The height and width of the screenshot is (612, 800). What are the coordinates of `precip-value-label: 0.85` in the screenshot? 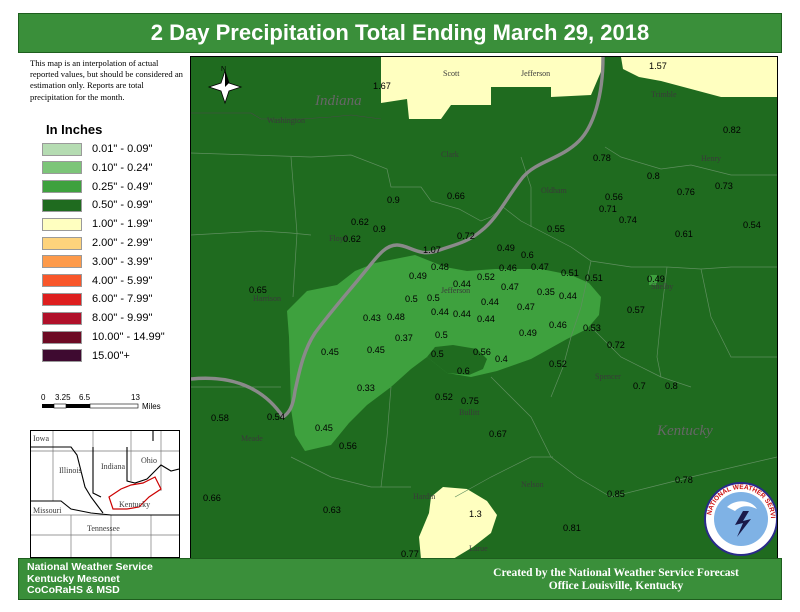 It's located at (616, 494).